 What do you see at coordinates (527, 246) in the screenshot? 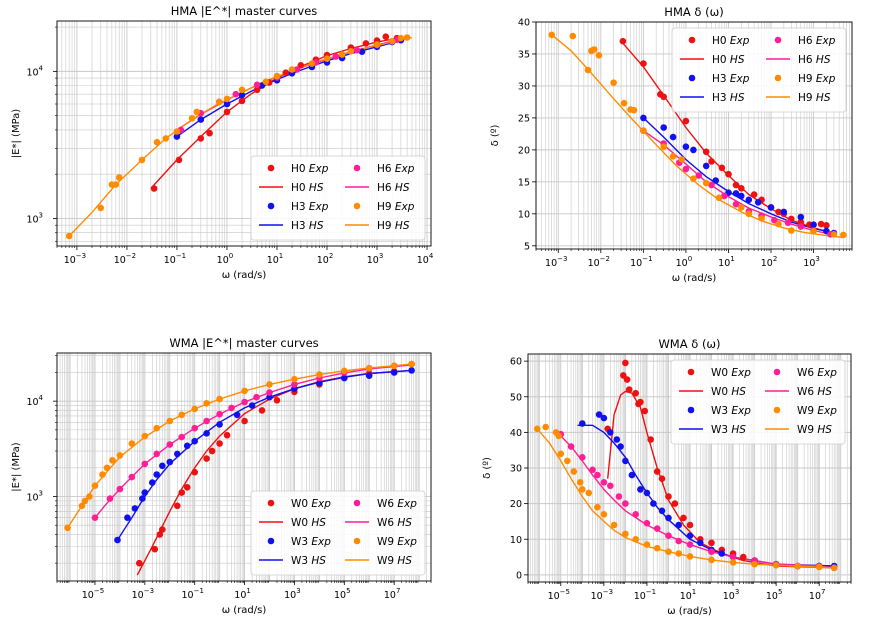
I see `y-tick-label: 5` at bounding box center [527, 246].